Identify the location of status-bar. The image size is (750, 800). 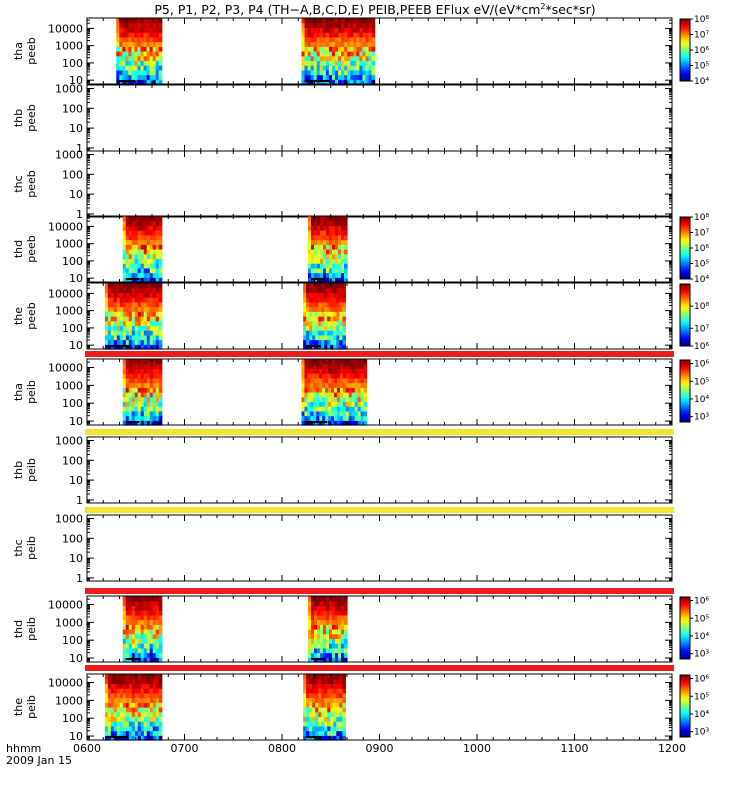
(379, 432).